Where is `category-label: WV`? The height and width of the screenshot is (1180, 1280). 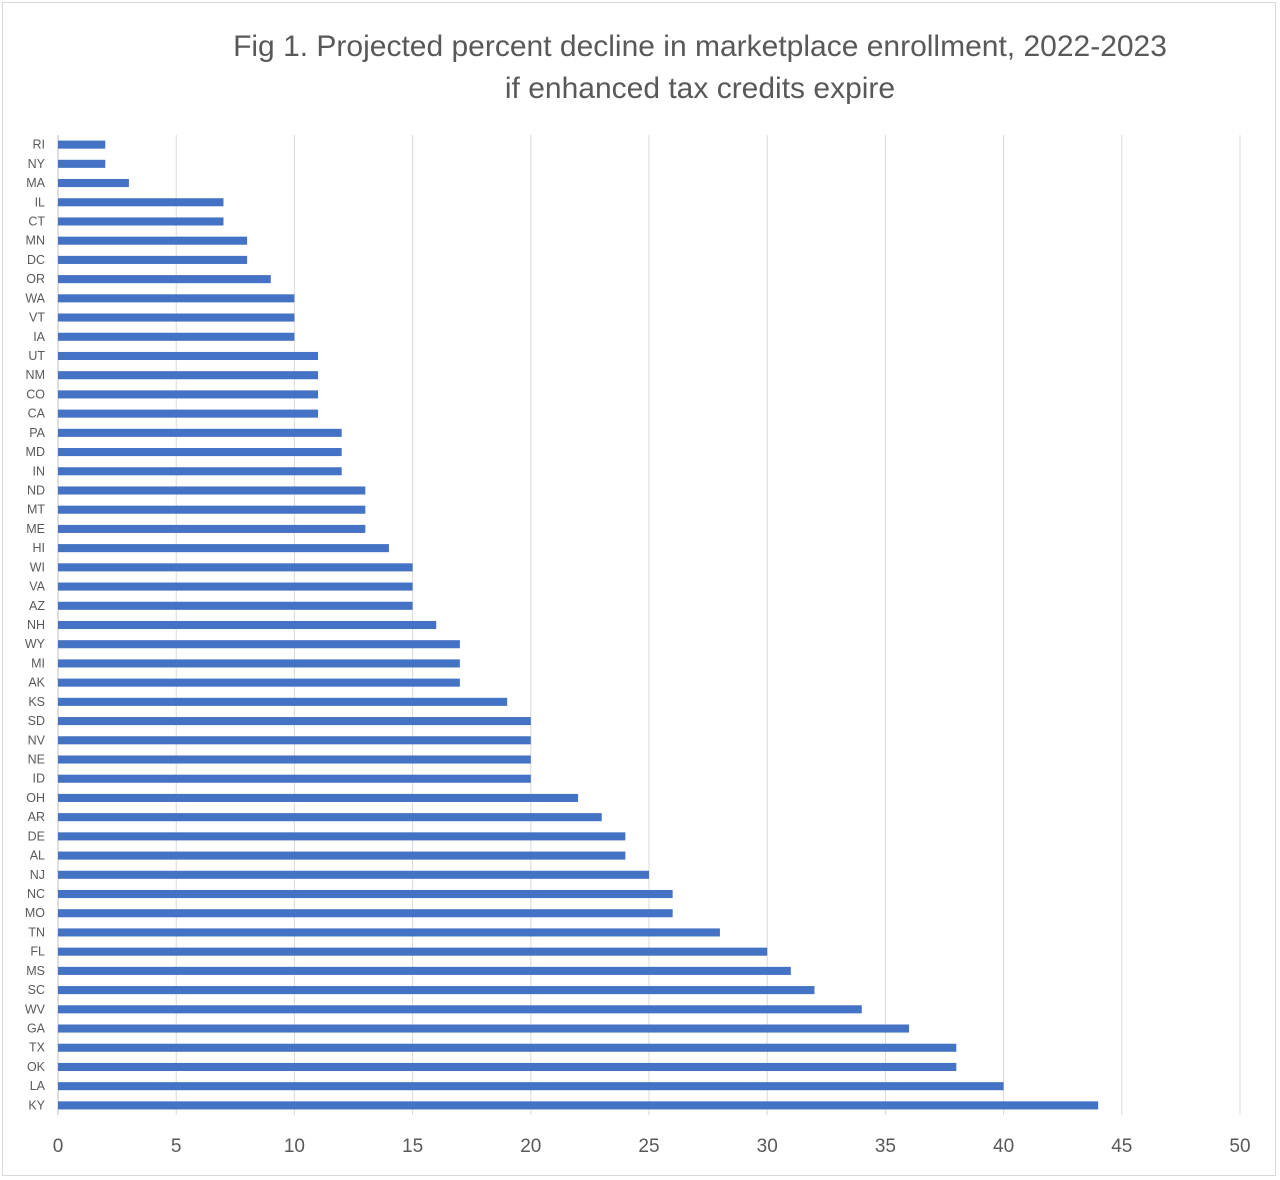 category-label: WV is located at coordinates (35, 1009).